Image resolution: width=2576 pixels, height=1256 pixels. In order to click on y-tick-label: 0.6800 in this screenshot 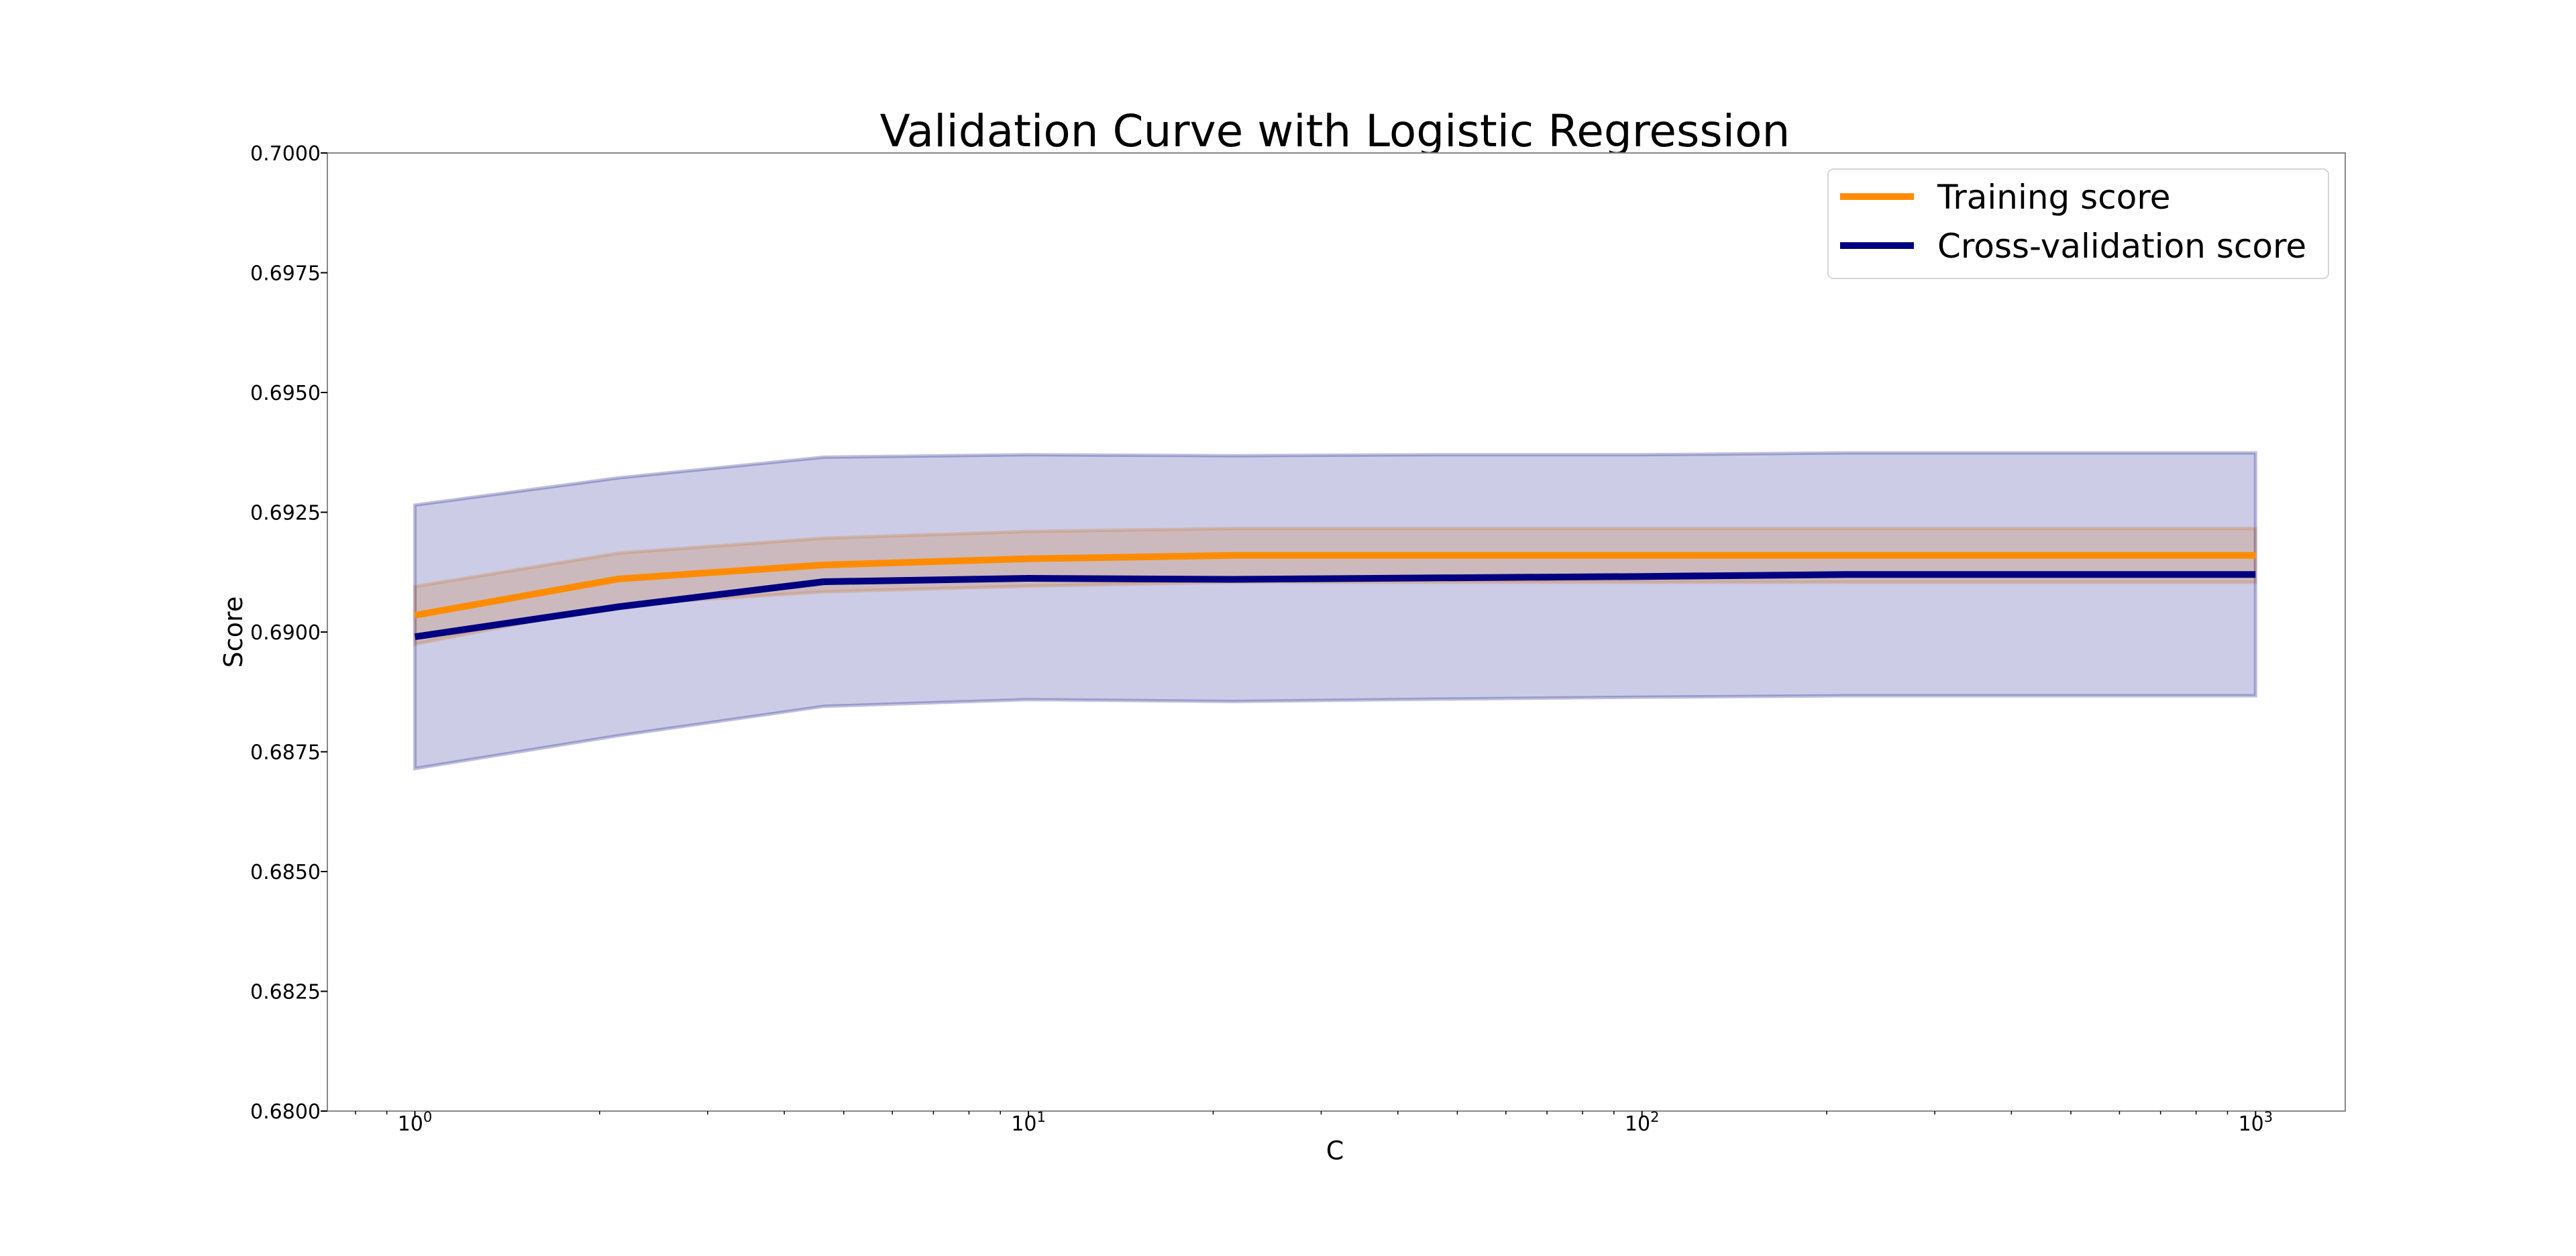, I will do `click(285, 1112)`.